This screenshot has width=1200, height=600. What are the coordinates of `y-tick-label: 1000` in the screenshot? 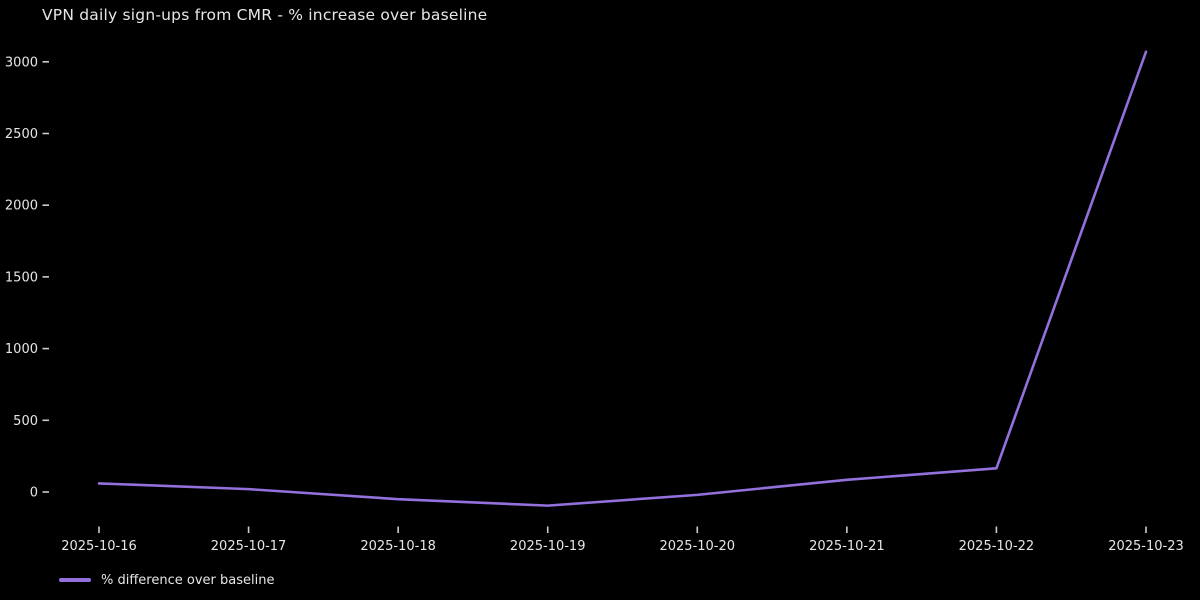 It's located at (21, 349).